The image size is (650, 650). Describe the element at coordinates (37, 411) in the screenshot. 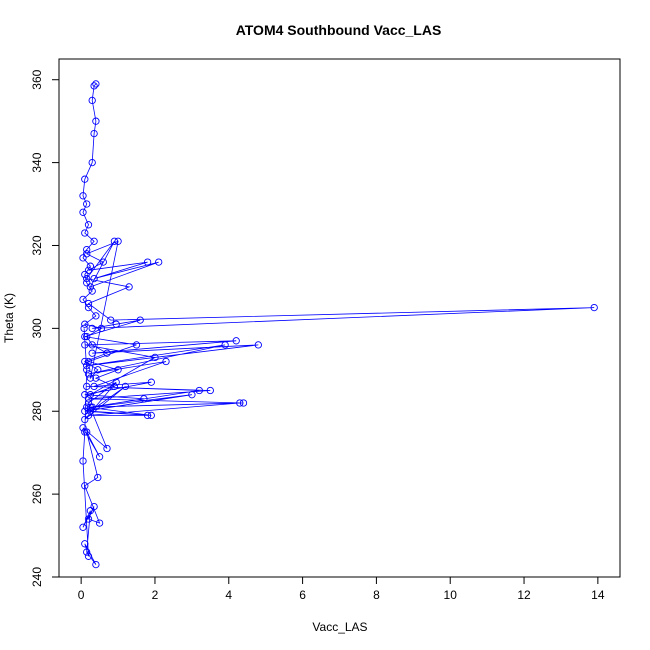

I see `y-tick-label: 280` at that location.